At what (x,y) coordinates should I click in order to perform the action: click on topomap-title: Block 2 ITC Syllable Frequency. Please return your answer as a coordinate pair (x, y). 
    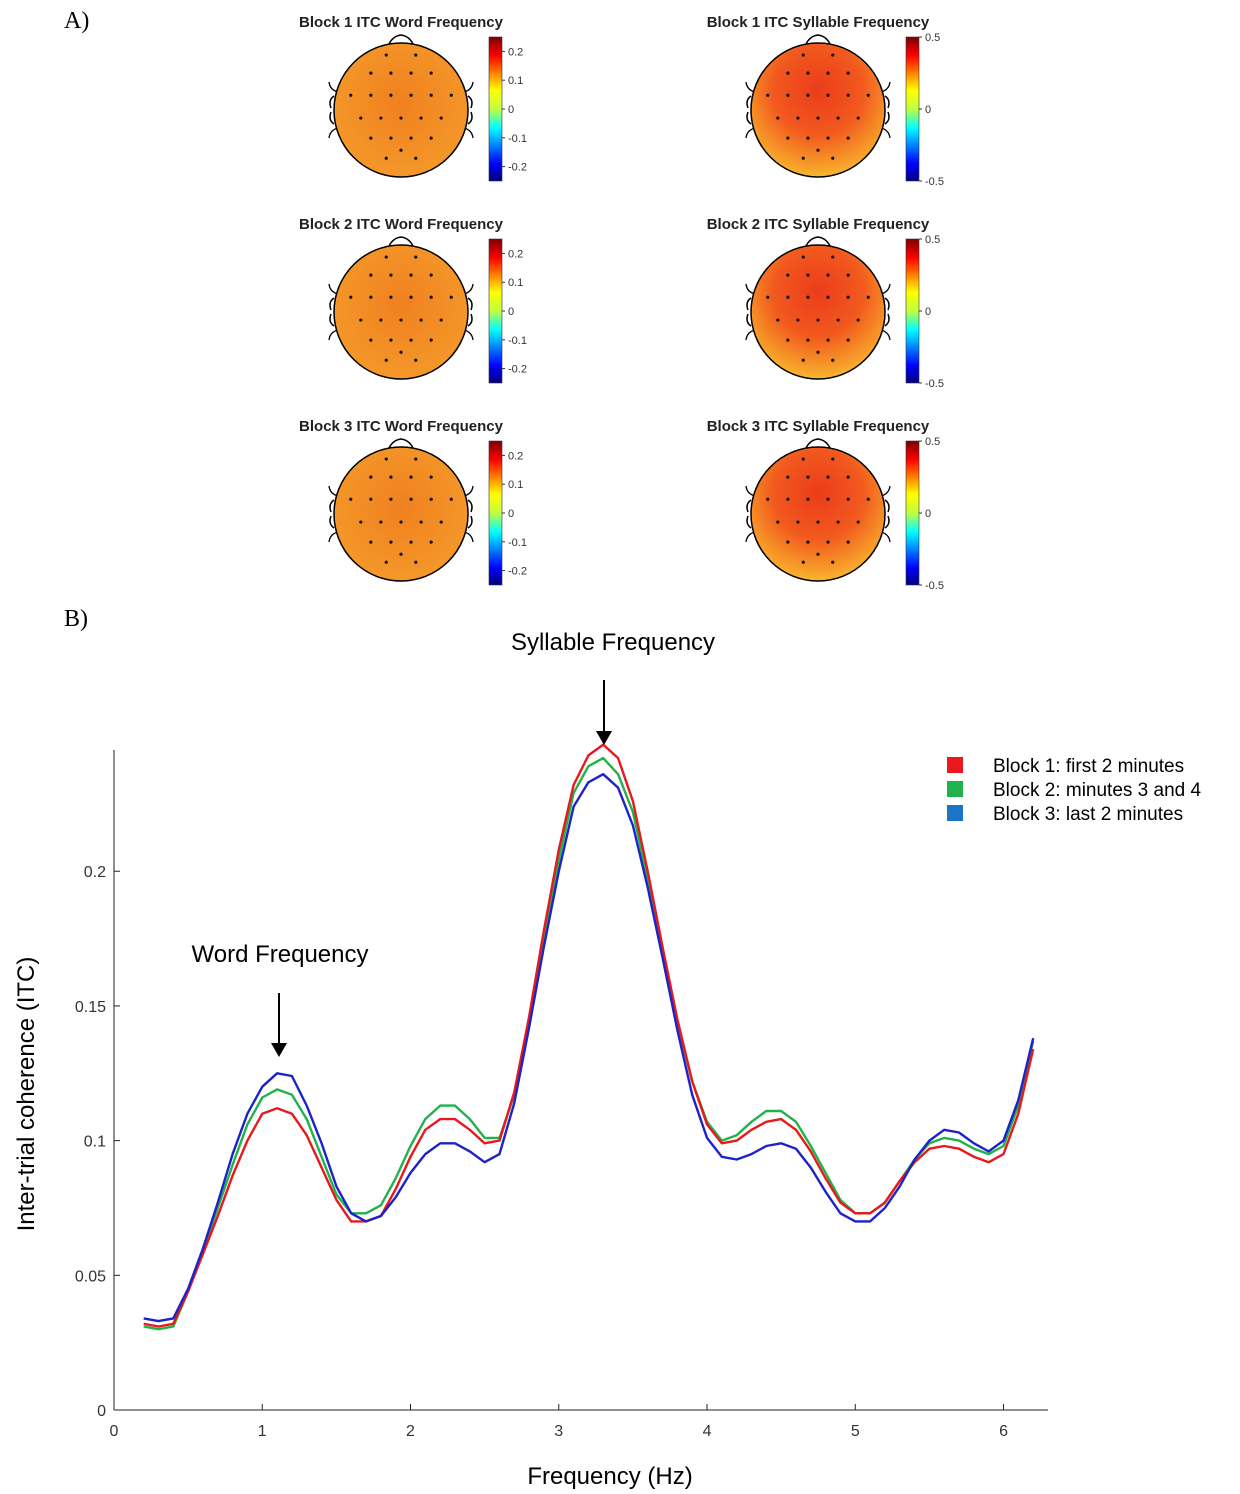
    Looking at the image, I should click on (818, 224).